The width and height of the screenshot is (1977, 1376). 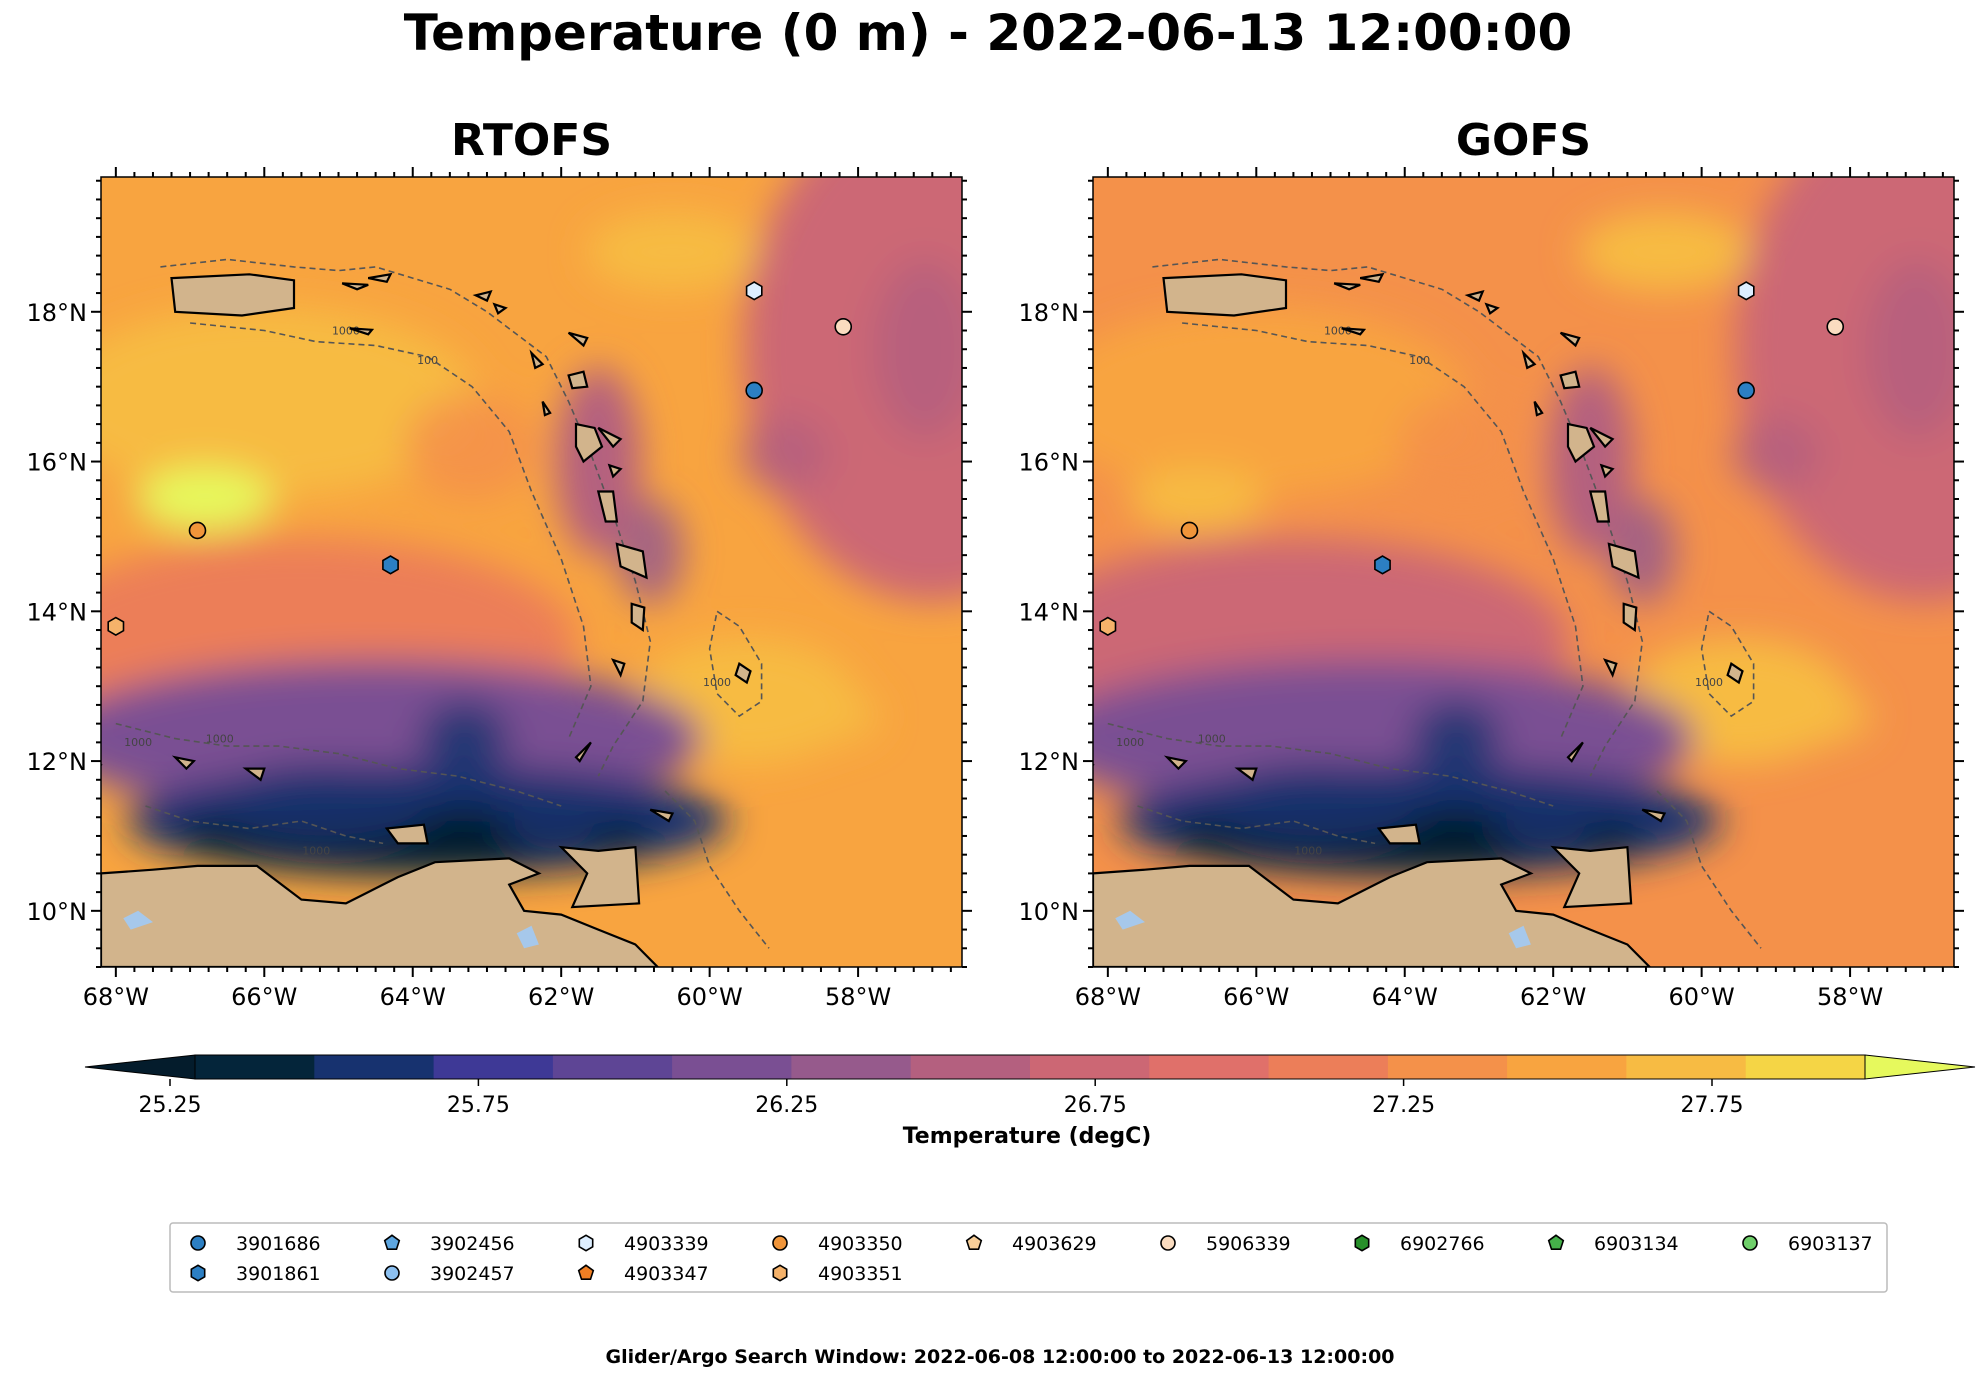 I want to click on x-tick-label: 60°W, so click(x=709, y=997).